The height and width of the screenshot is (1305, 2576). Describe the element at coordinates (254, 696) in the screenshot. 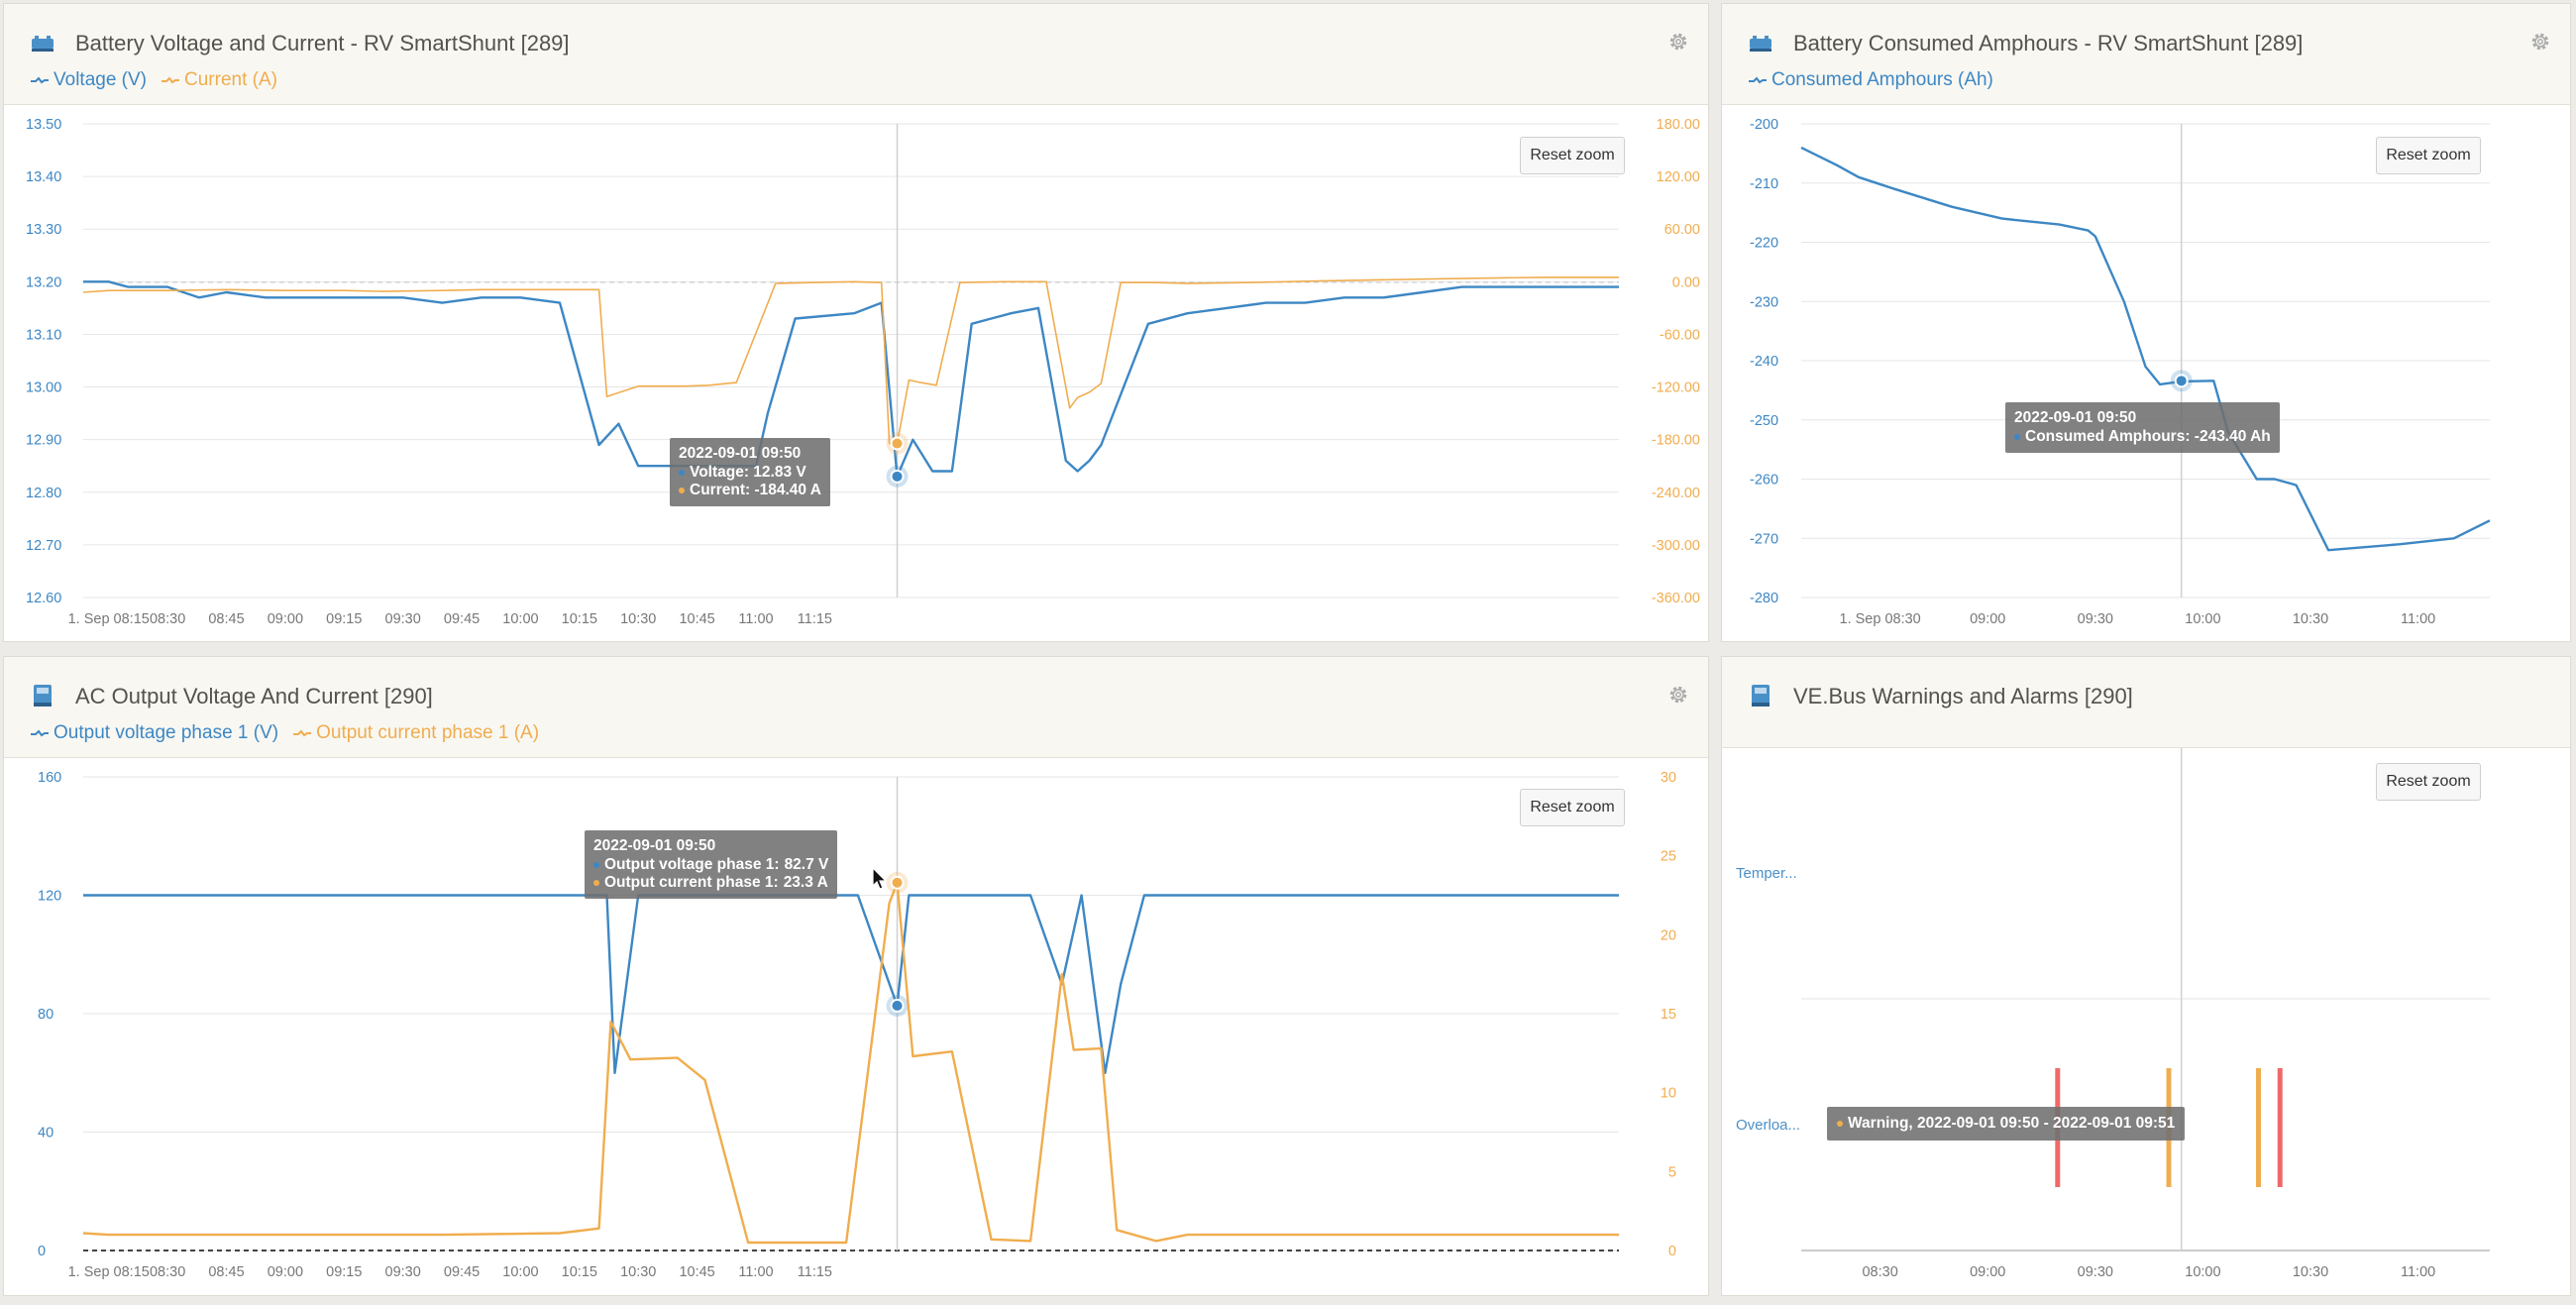

I see `panel-title: AC Output Voltage And Current [290]` at that location.